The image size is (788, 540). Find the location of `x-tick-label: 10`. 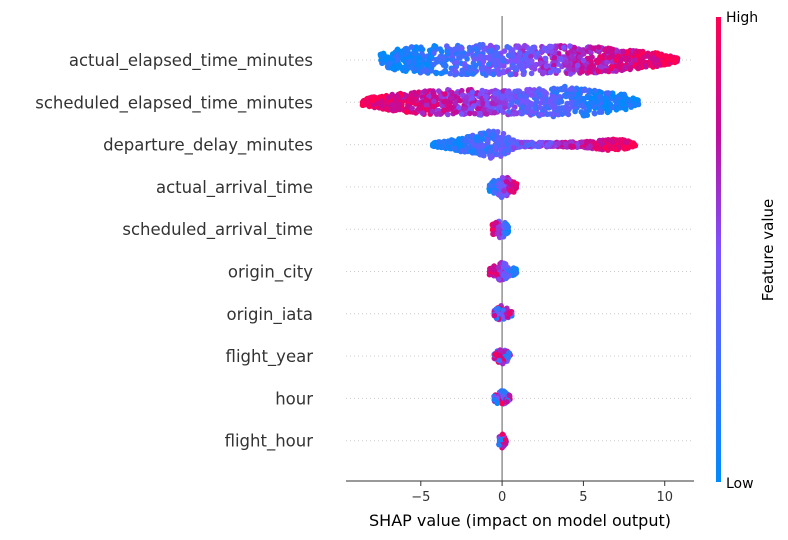

x-tick-label: 10 is located at coordinates (664, 497).